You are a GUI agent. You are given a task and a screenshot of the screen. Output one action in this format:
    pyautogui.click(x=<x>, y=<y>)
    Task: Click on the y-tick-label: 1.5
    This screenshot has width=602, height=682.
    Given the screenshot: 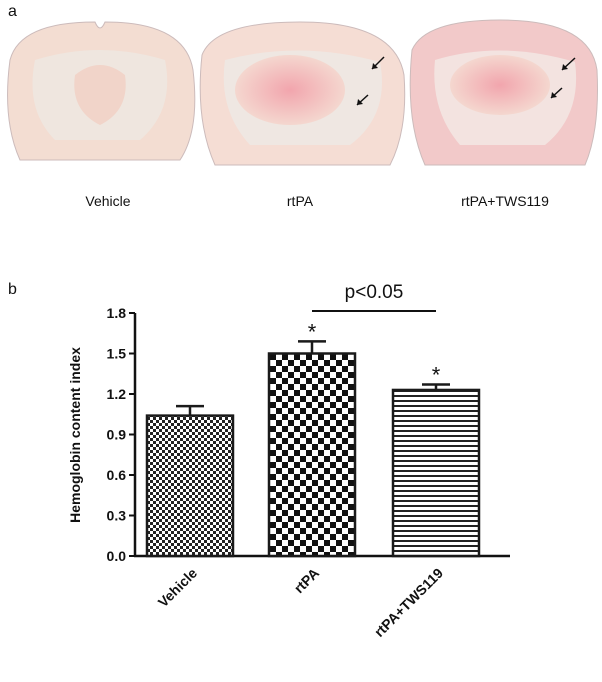 What is the action you would take?
    pyautogui.click(x=117, y=354)
    